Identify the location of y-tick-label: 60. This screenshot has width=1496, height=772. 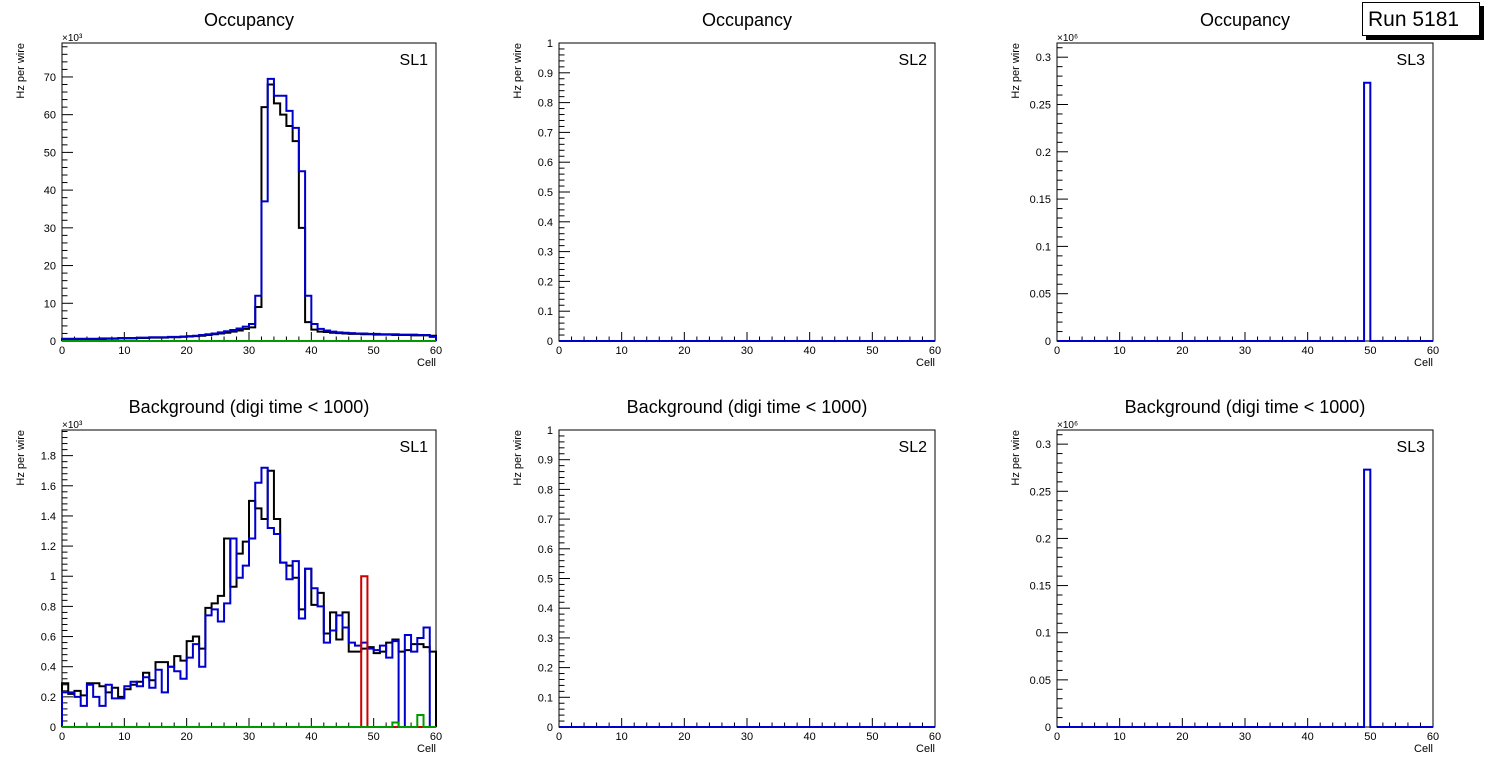
(50, 116).